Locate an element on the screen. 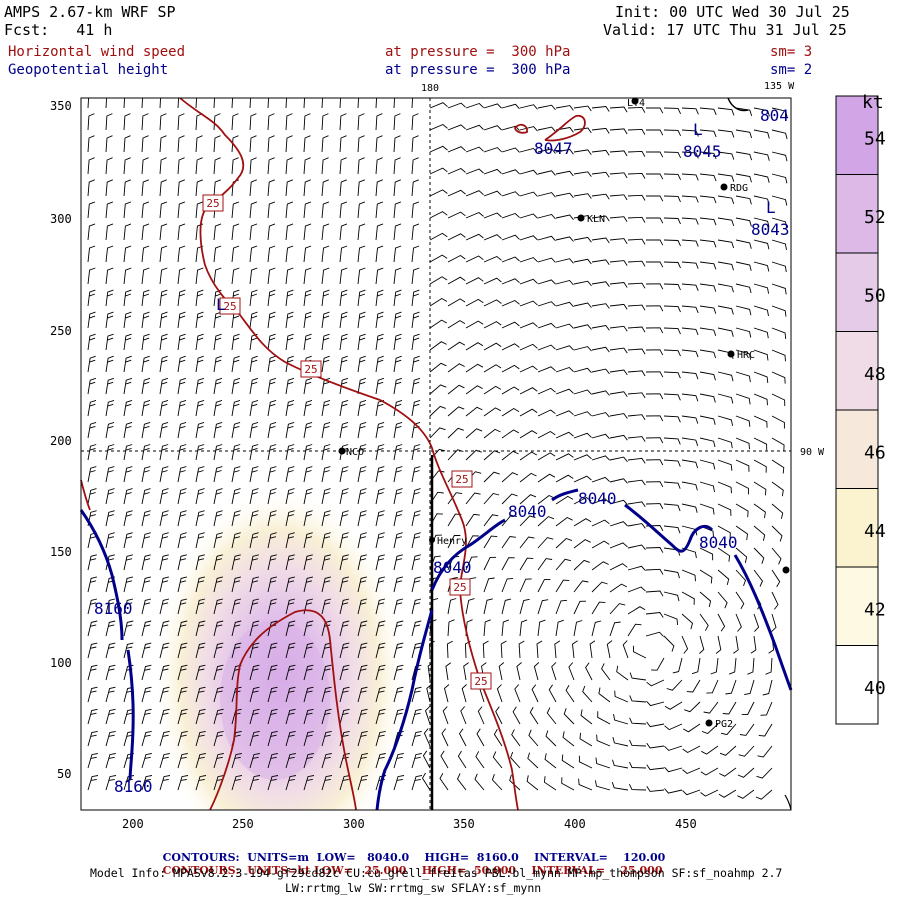 Image resolution: width=900 pixels, height=900 pixels. height-label: 8043 is located at coordinates (770, 229).